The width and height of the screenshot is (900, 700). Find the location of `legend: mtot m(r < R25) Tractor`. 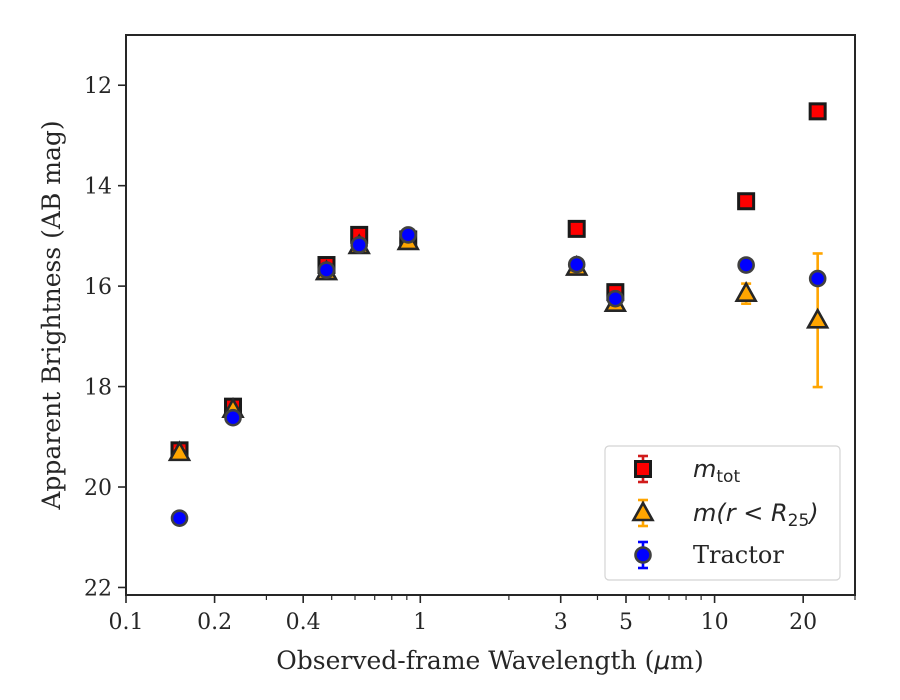

legend: mtot m(r < R25) Tractor is located at coordinates (722, 513).